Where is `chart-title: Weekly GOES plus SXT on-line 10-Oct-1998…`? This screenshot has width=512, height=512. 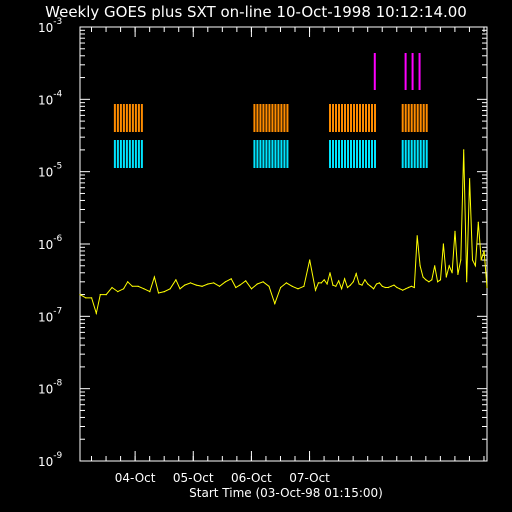
chart-title: Weekly GOES plus SXT on-line 10-Oct-1998… is located at coordinates (256, 12).